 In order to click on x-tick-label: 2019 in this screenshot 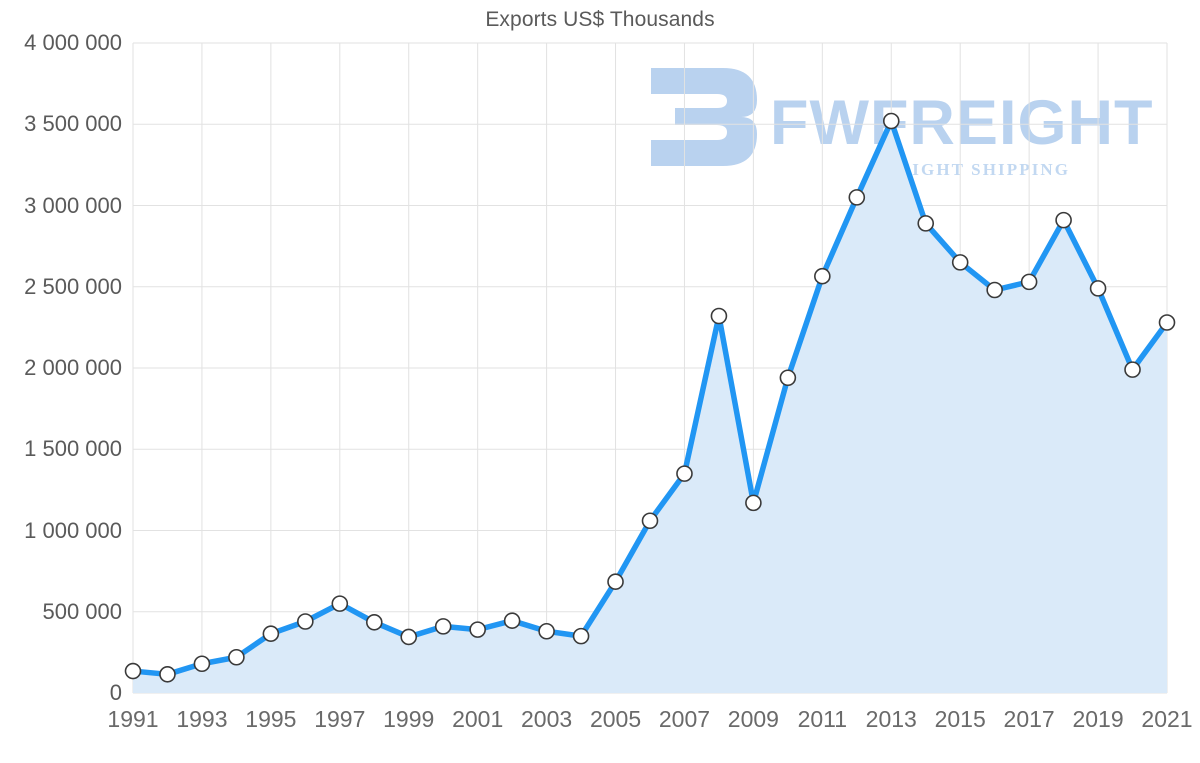, I will do `click(1098, 719)`.